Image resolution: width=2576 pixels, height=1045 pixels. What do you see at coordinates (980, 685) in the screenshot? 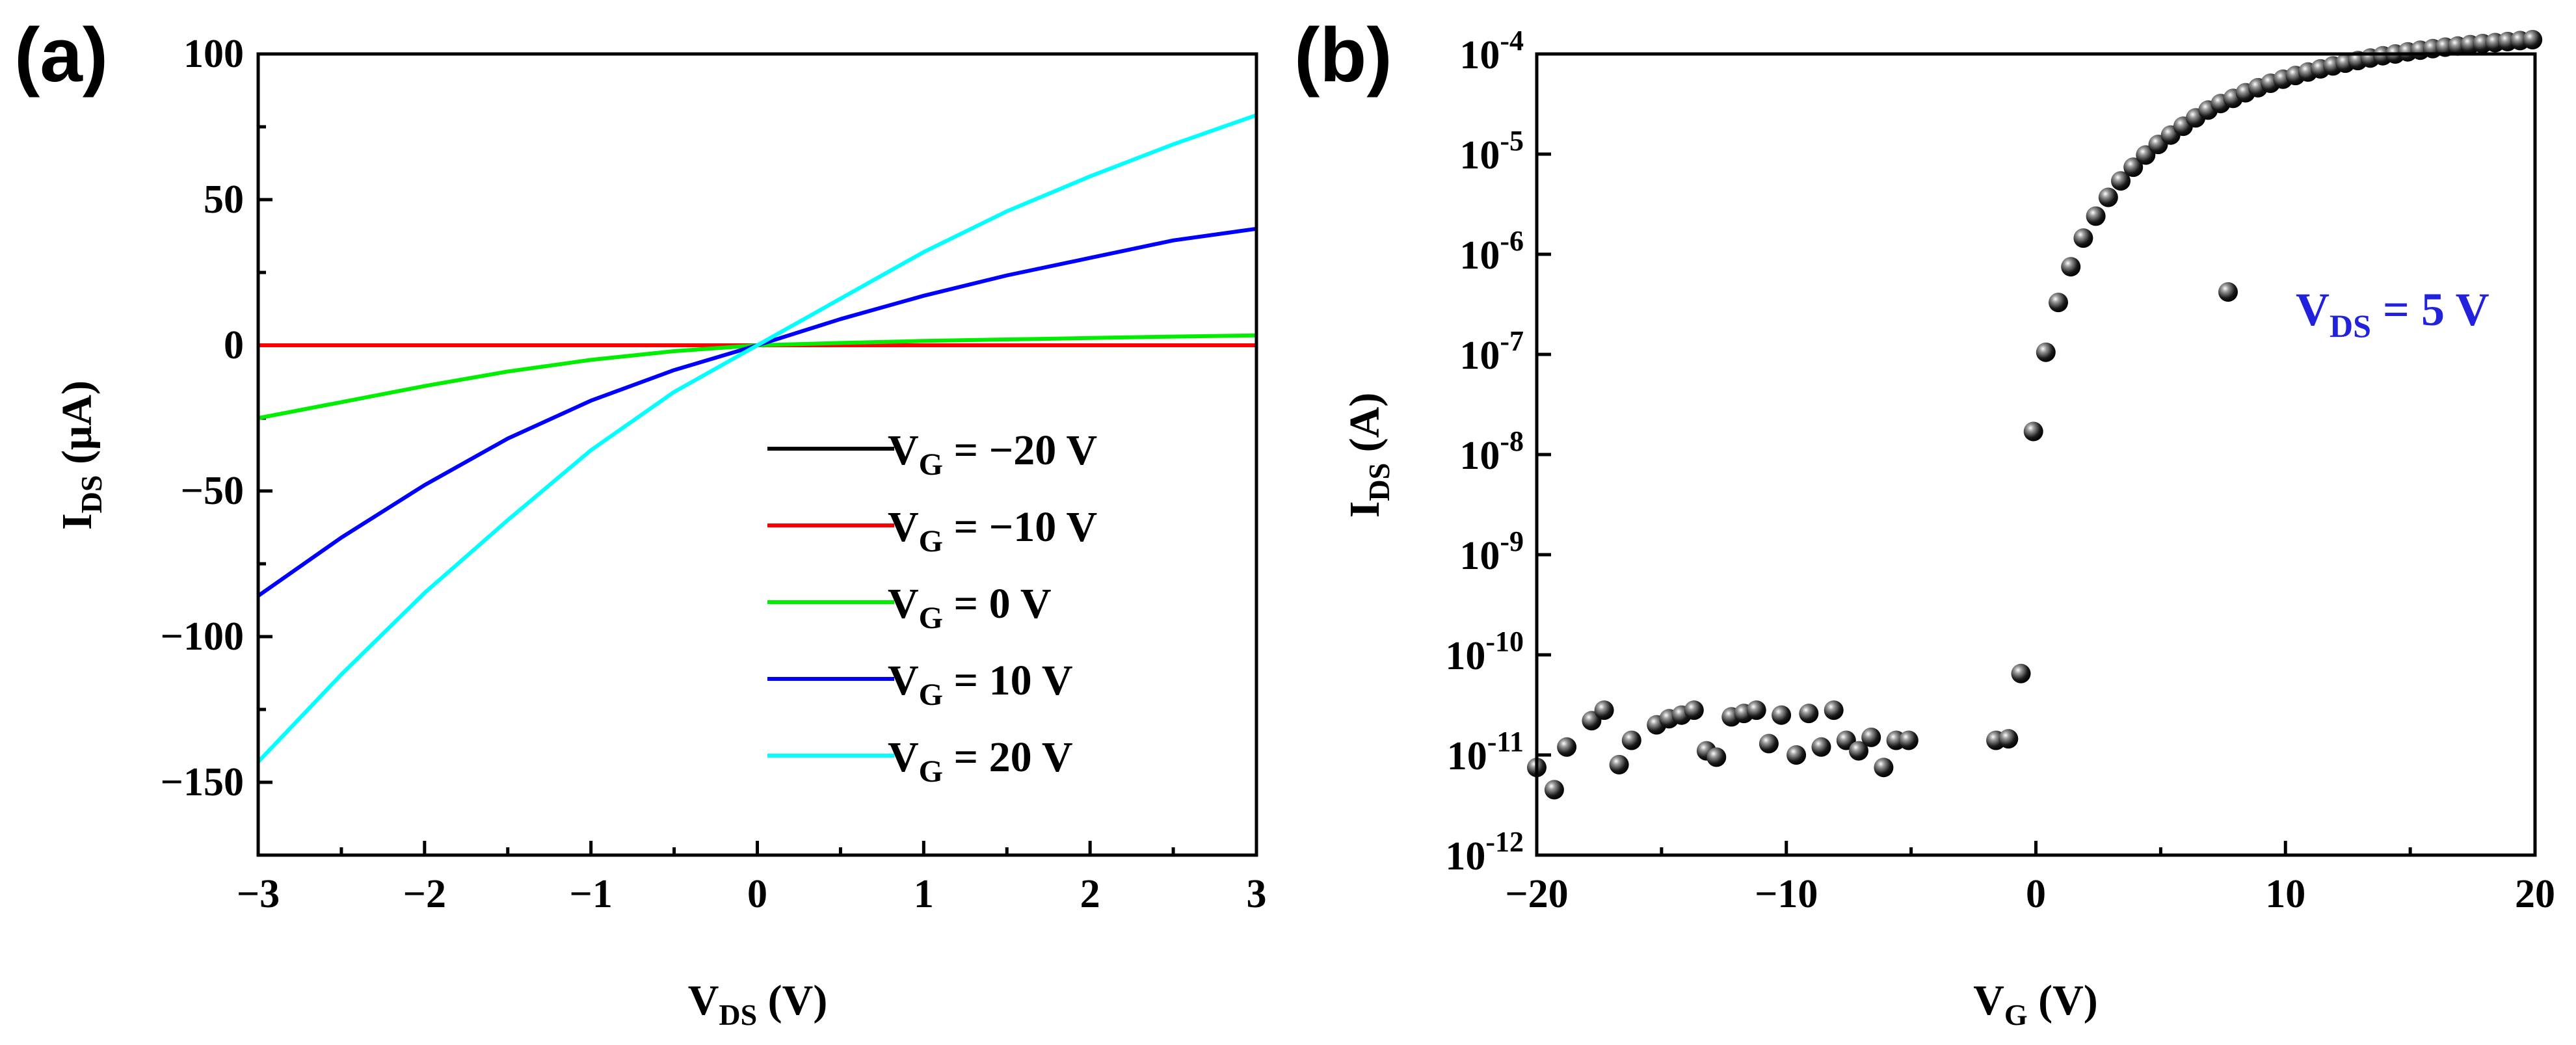
I see `legend-label: VG = 10 V` at bounding box center [980, 685].